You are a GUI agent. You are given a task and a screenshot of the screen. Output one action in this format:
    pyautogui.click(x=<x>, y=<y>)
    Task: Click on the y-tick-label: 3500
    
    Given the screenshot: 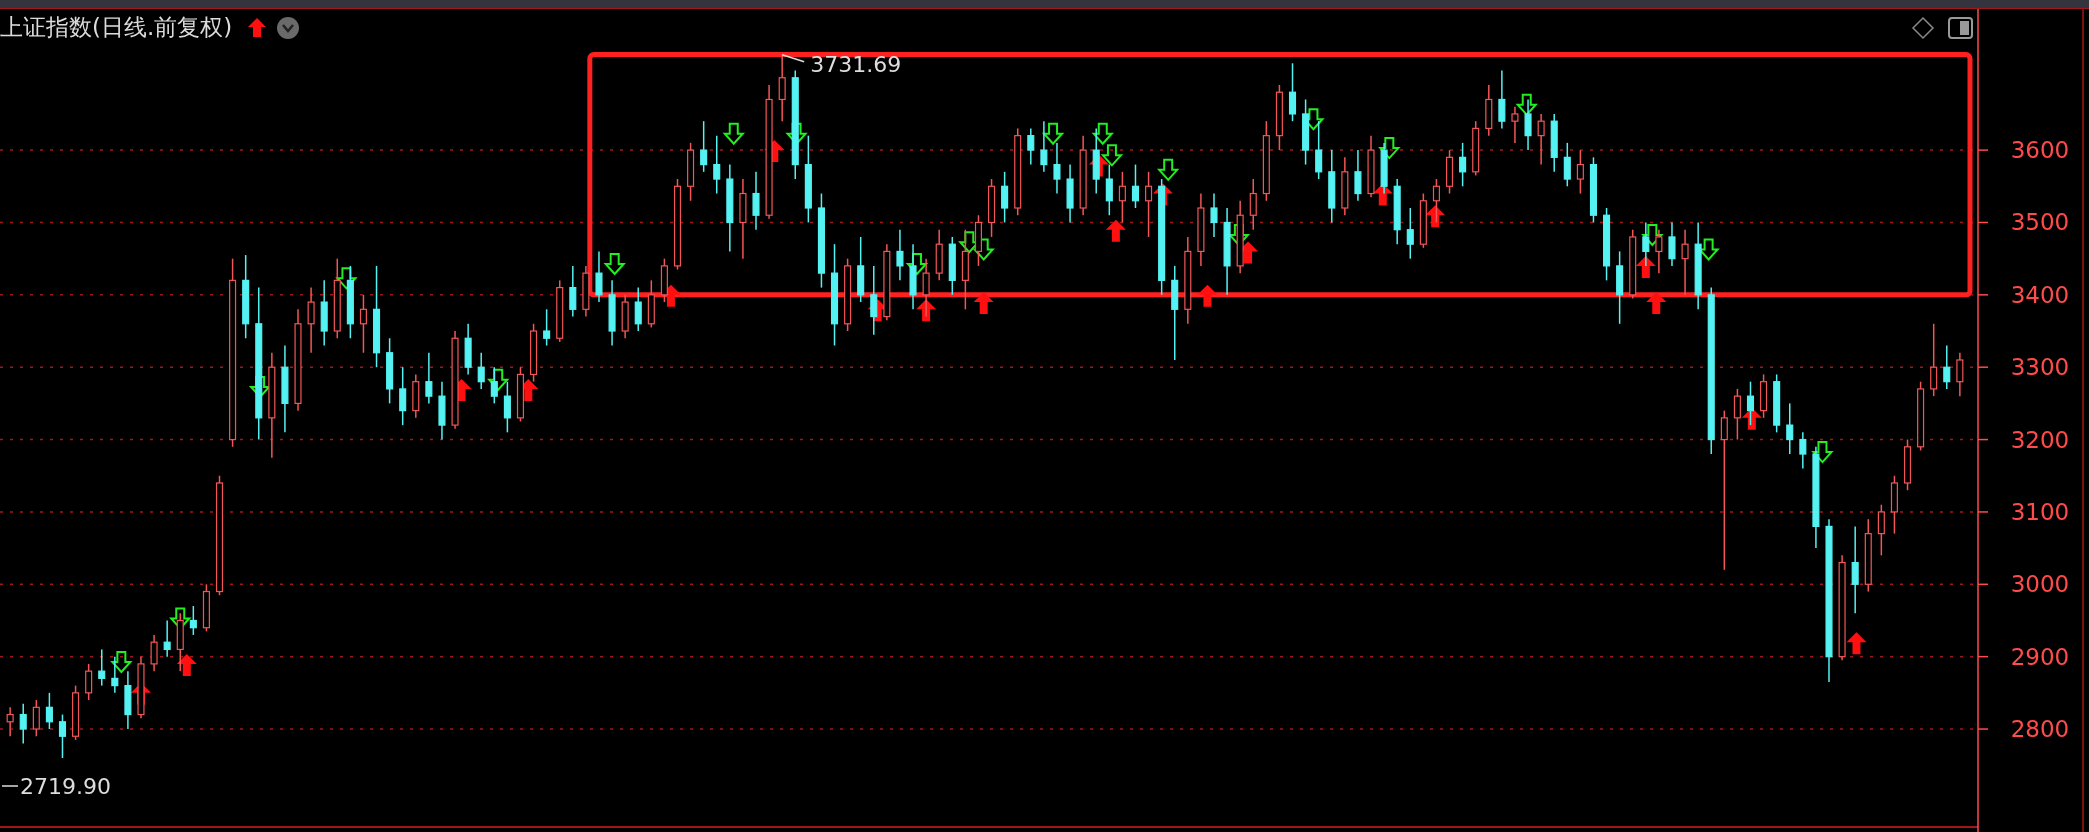 What is the action you would take?
    pyautogui.click(x=2040, y=222)
    